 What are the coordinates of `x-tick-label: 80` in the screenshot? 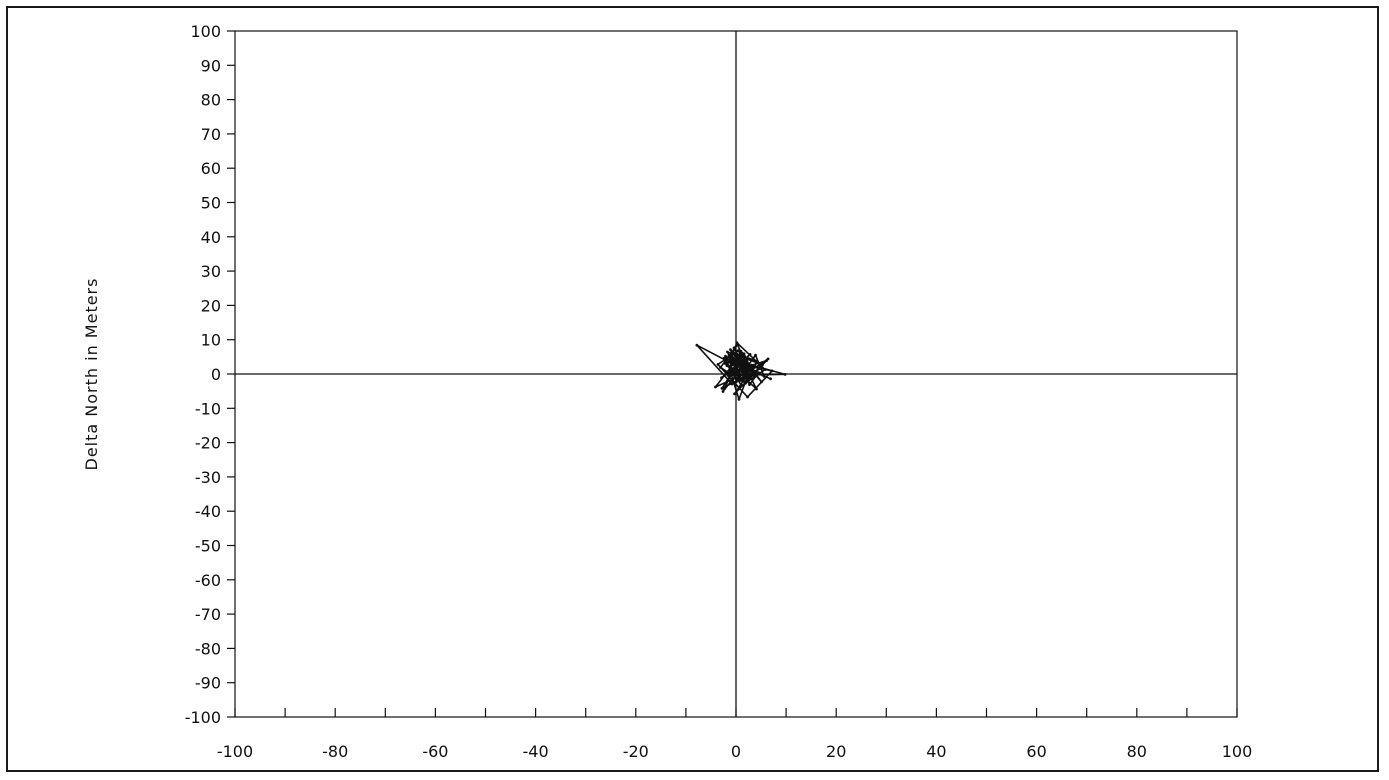 It's located at (1137, 751).